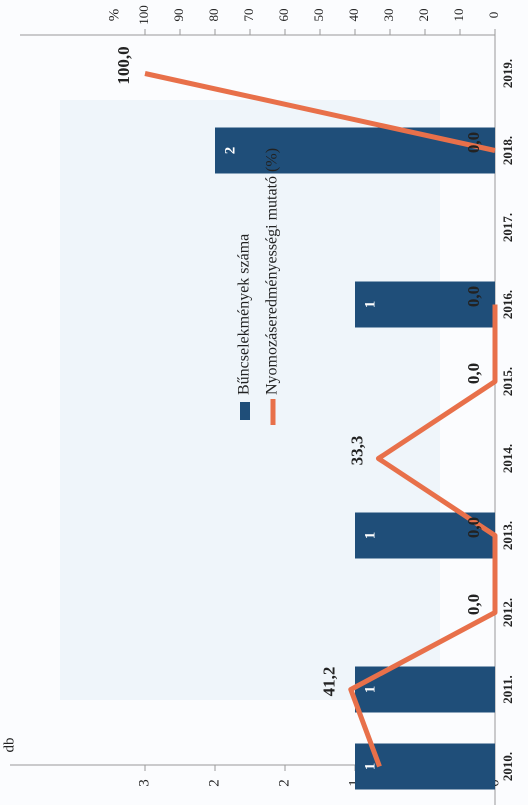  What do you see at coordinates (356, 451) in the screenshot?
I see `line-value-label: 33,3` at bounding box center [356, 451].